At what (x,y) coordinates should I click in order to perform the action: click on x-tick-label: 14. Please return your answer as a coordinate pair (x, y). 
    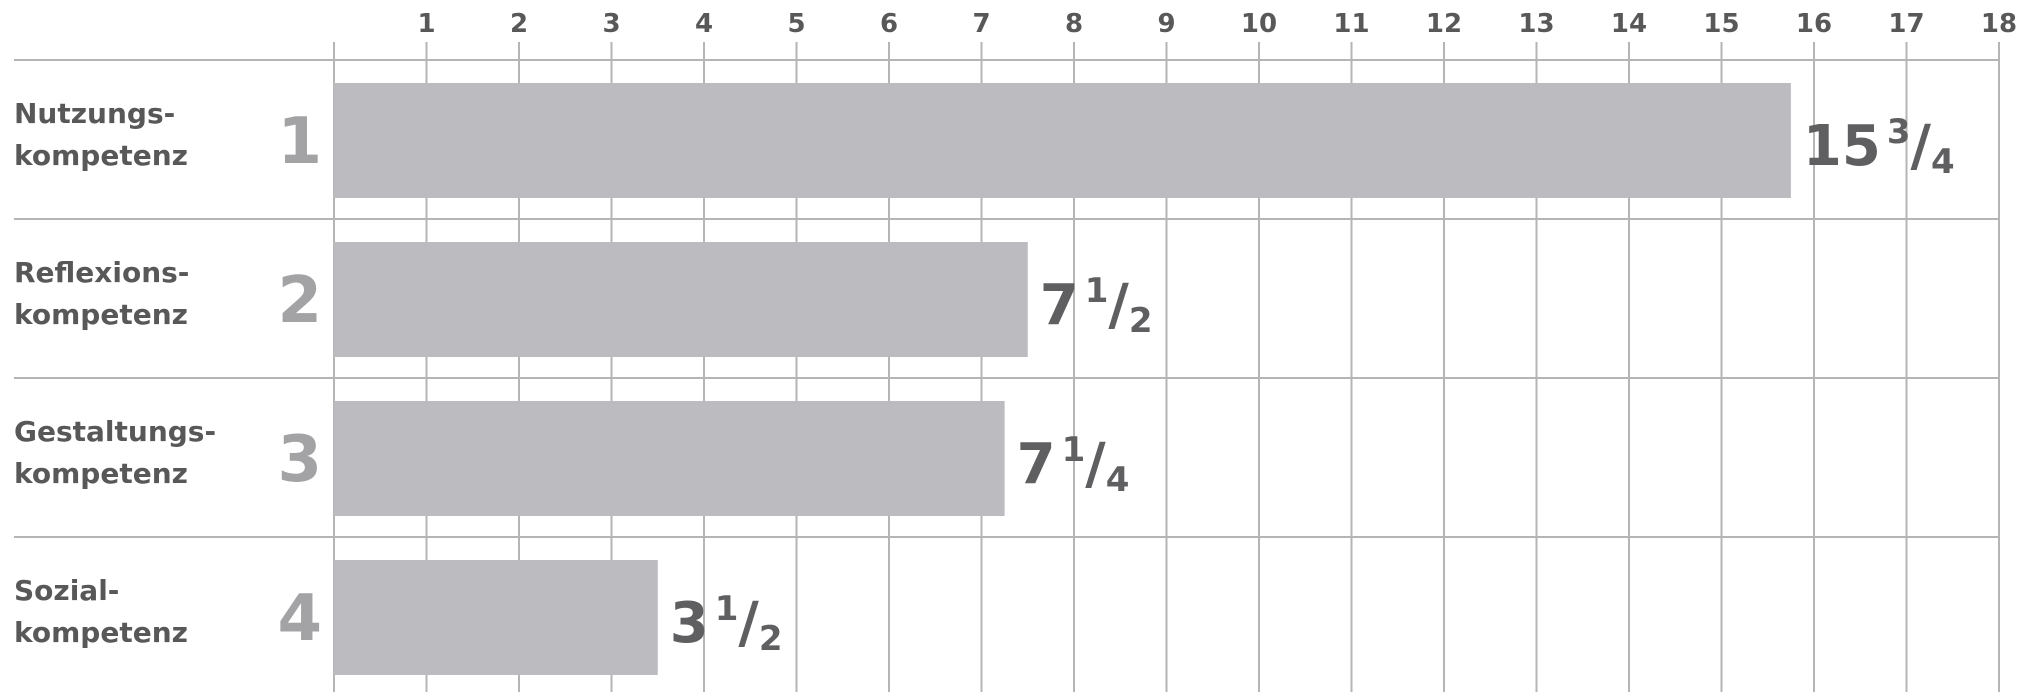
    Looking at the image, I should click on (1629, 24).